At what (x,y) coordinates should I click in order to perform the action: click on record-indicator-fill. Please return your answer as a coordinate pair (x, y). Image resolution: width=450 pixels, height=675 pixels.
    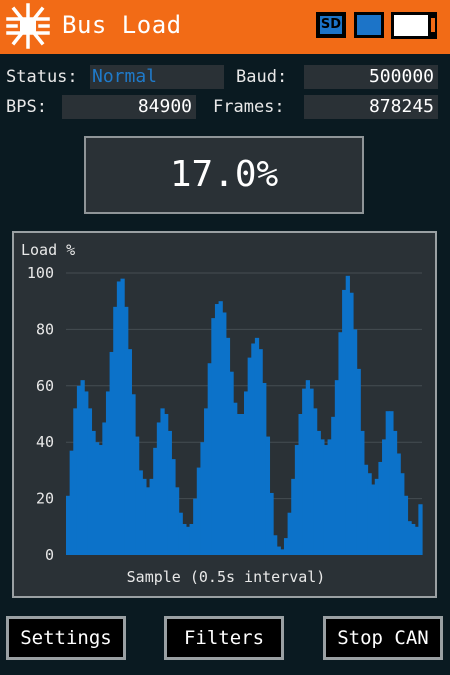
    Looking at the image, I should click on (369, 25).